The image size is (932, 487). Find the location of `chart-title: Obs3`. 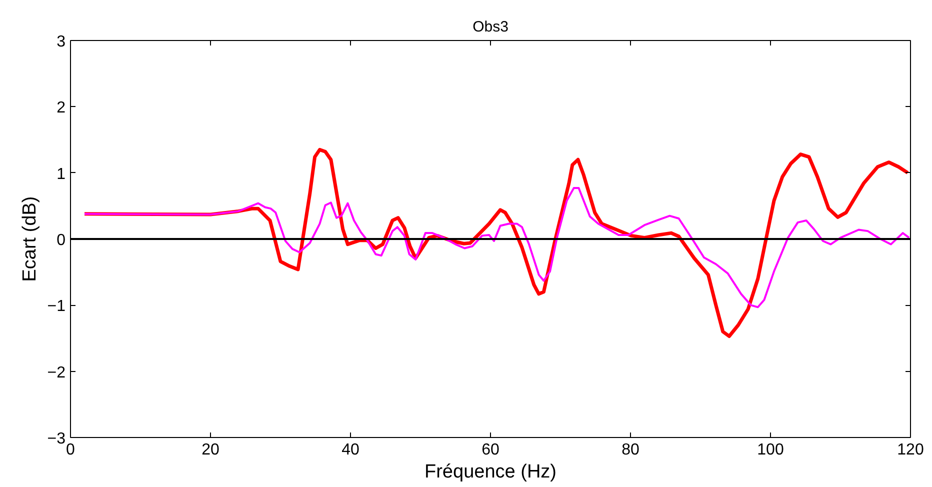

chart-title: Obs3 is located at coordinates (490, 27).